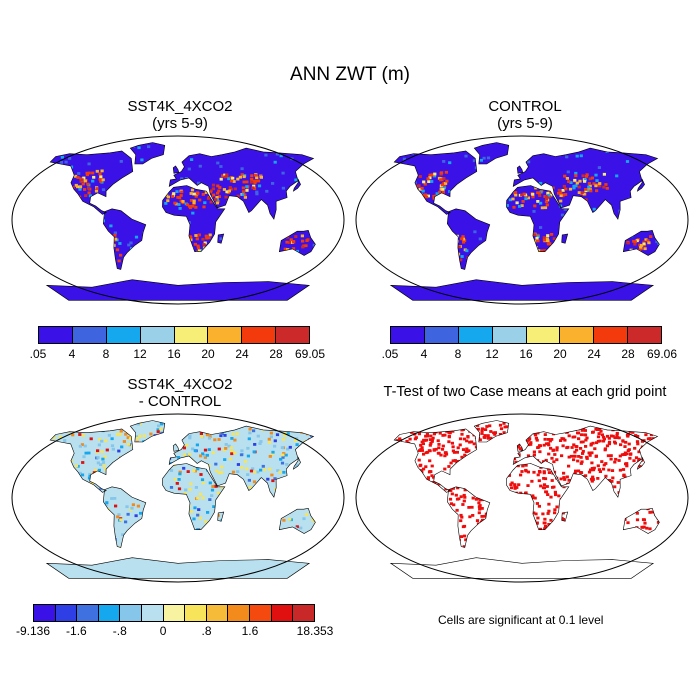 The height and width of the screenshot is (700, 700). I want to click on colorbar-control-labels: .05 4 8 12 16 20 24 28 69.06, so click(529, 355).